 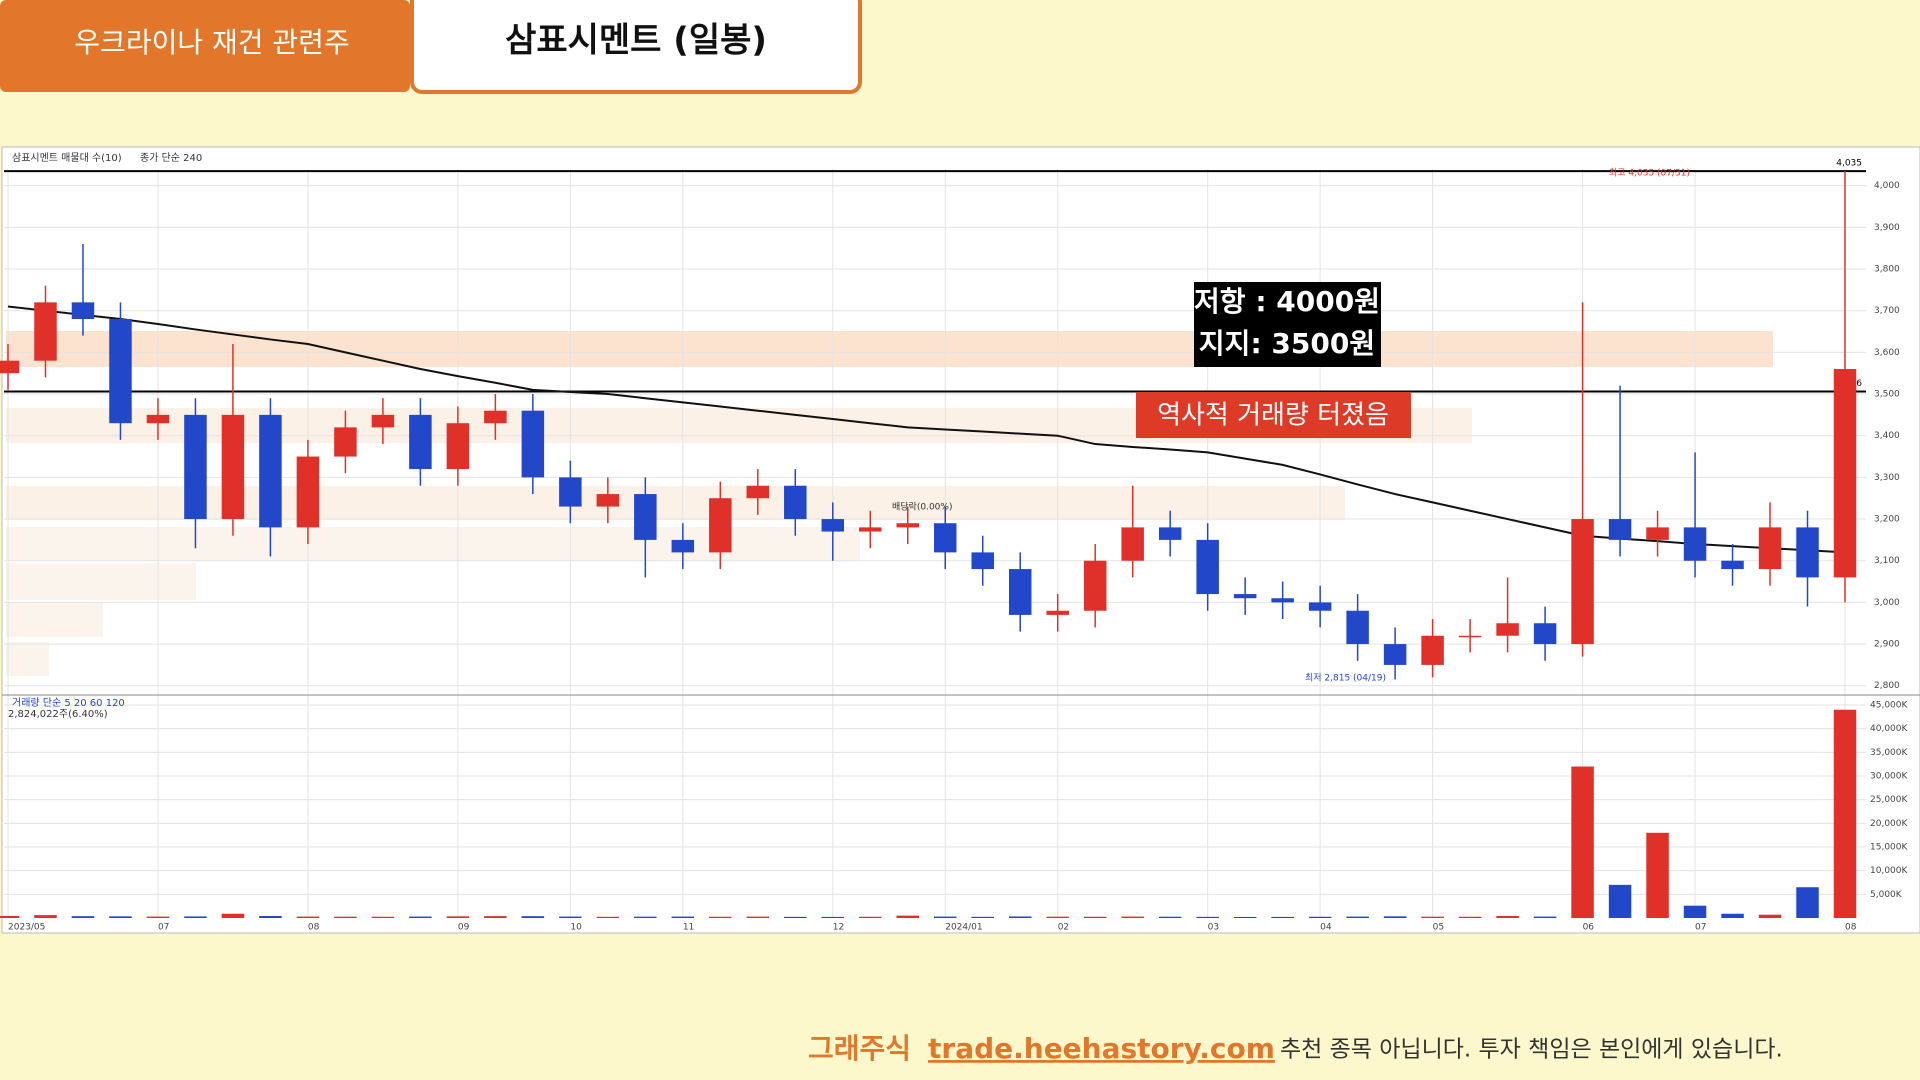 I want to click on x-tick-label: 09, so click(x=464, y=928).